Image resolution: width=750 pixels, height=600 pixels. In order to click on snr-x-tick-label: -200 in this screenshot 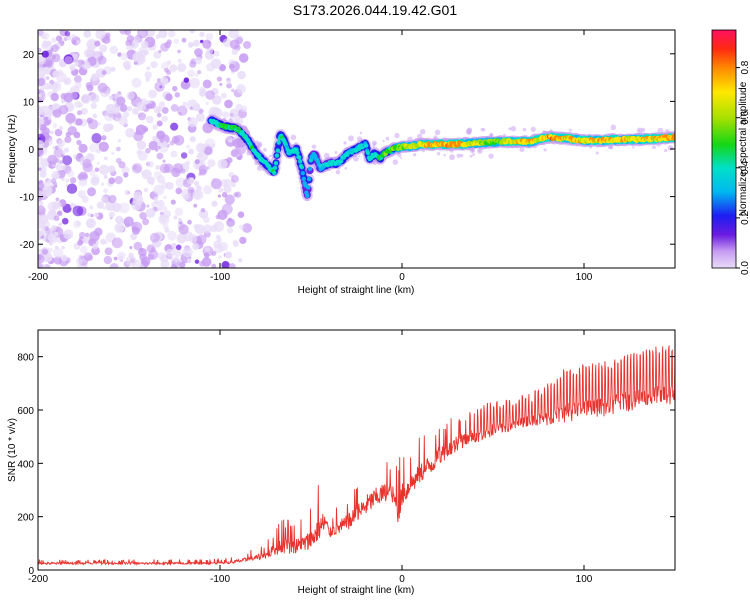, I will do `click(38, 579)`.